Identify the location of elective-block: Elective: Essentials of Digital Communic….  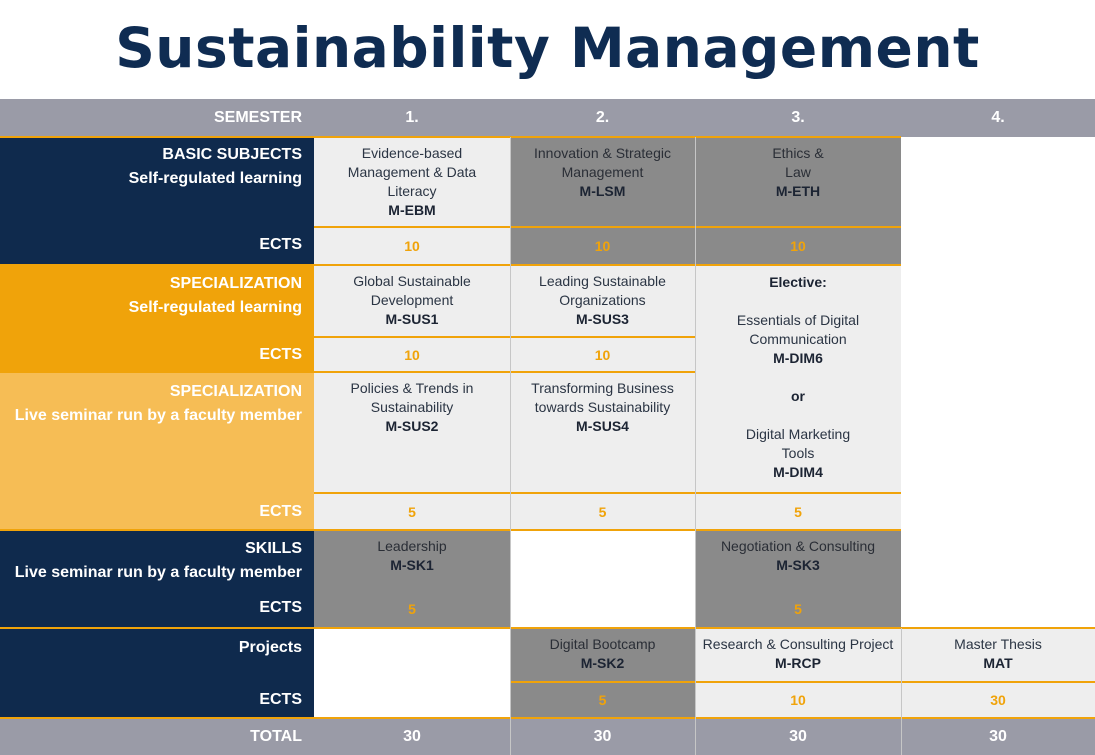
(798, 379).